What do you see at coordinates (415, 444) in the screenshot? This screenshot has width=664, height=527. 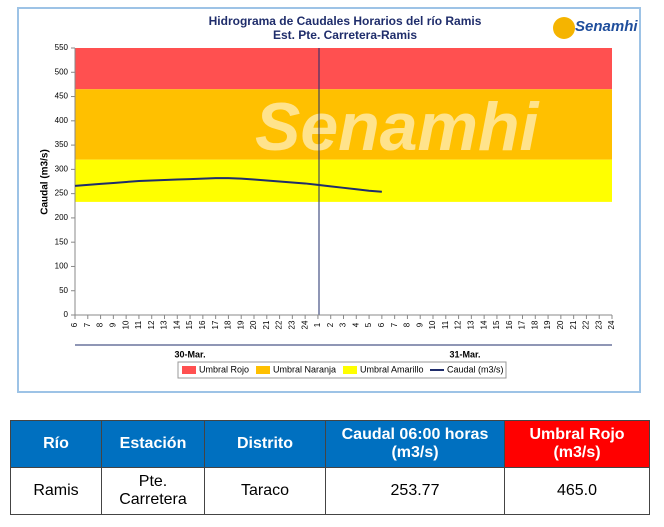 I see `header-cell: Caudal 06:00 horas (m3/s)` at bounding box center [415, 444].